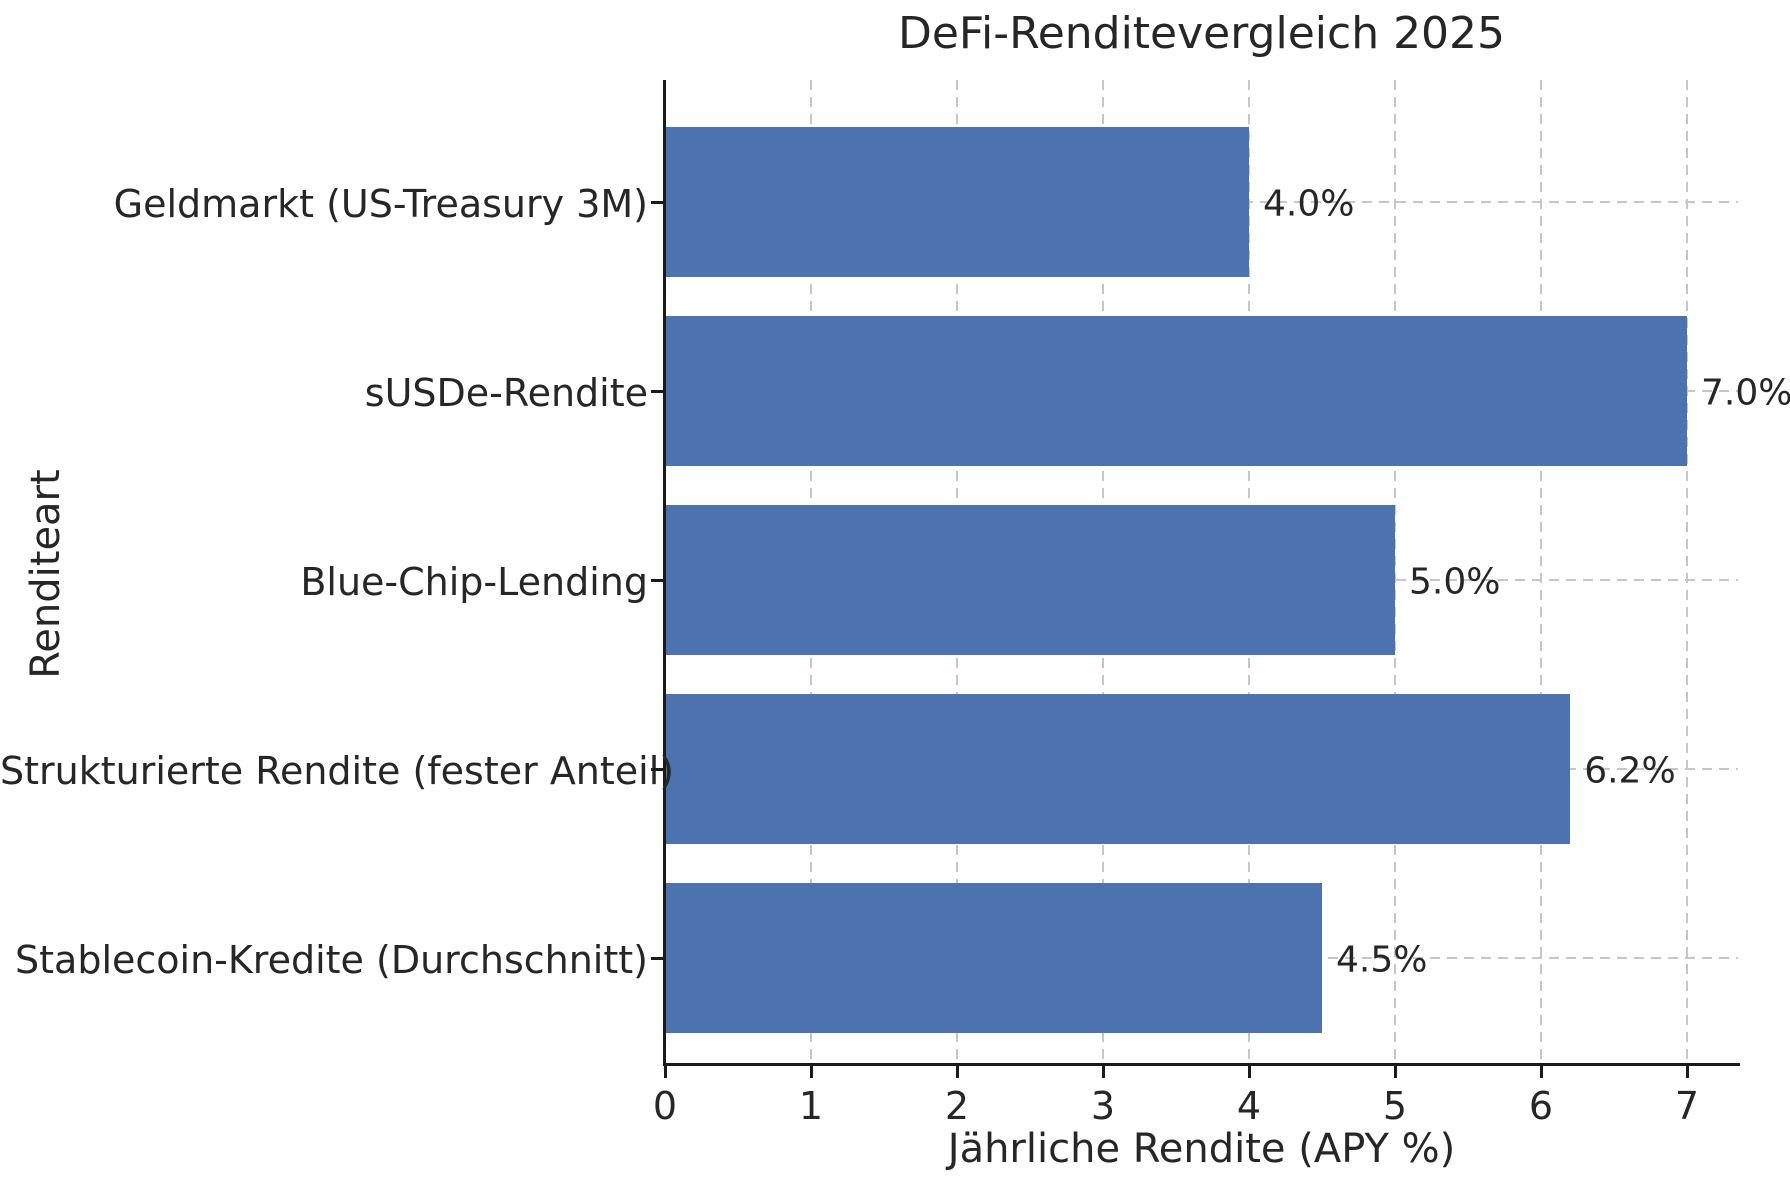 The image size is (1790, 1179). What do you see at coordinates (811, 1106) in the screenshot?
I see `x-tick-label: 1` at bounding box center [811, 1106].